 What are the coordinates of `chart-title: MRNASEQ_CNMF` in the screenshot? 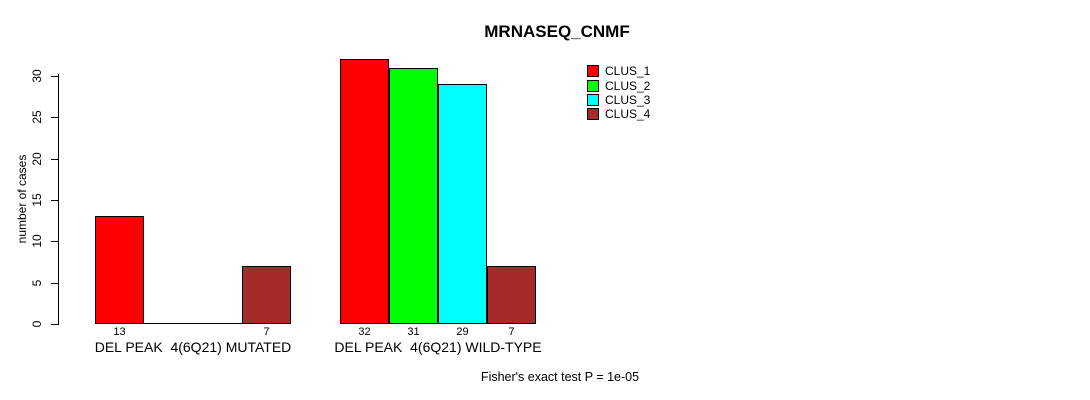 It's located at (557, 31).